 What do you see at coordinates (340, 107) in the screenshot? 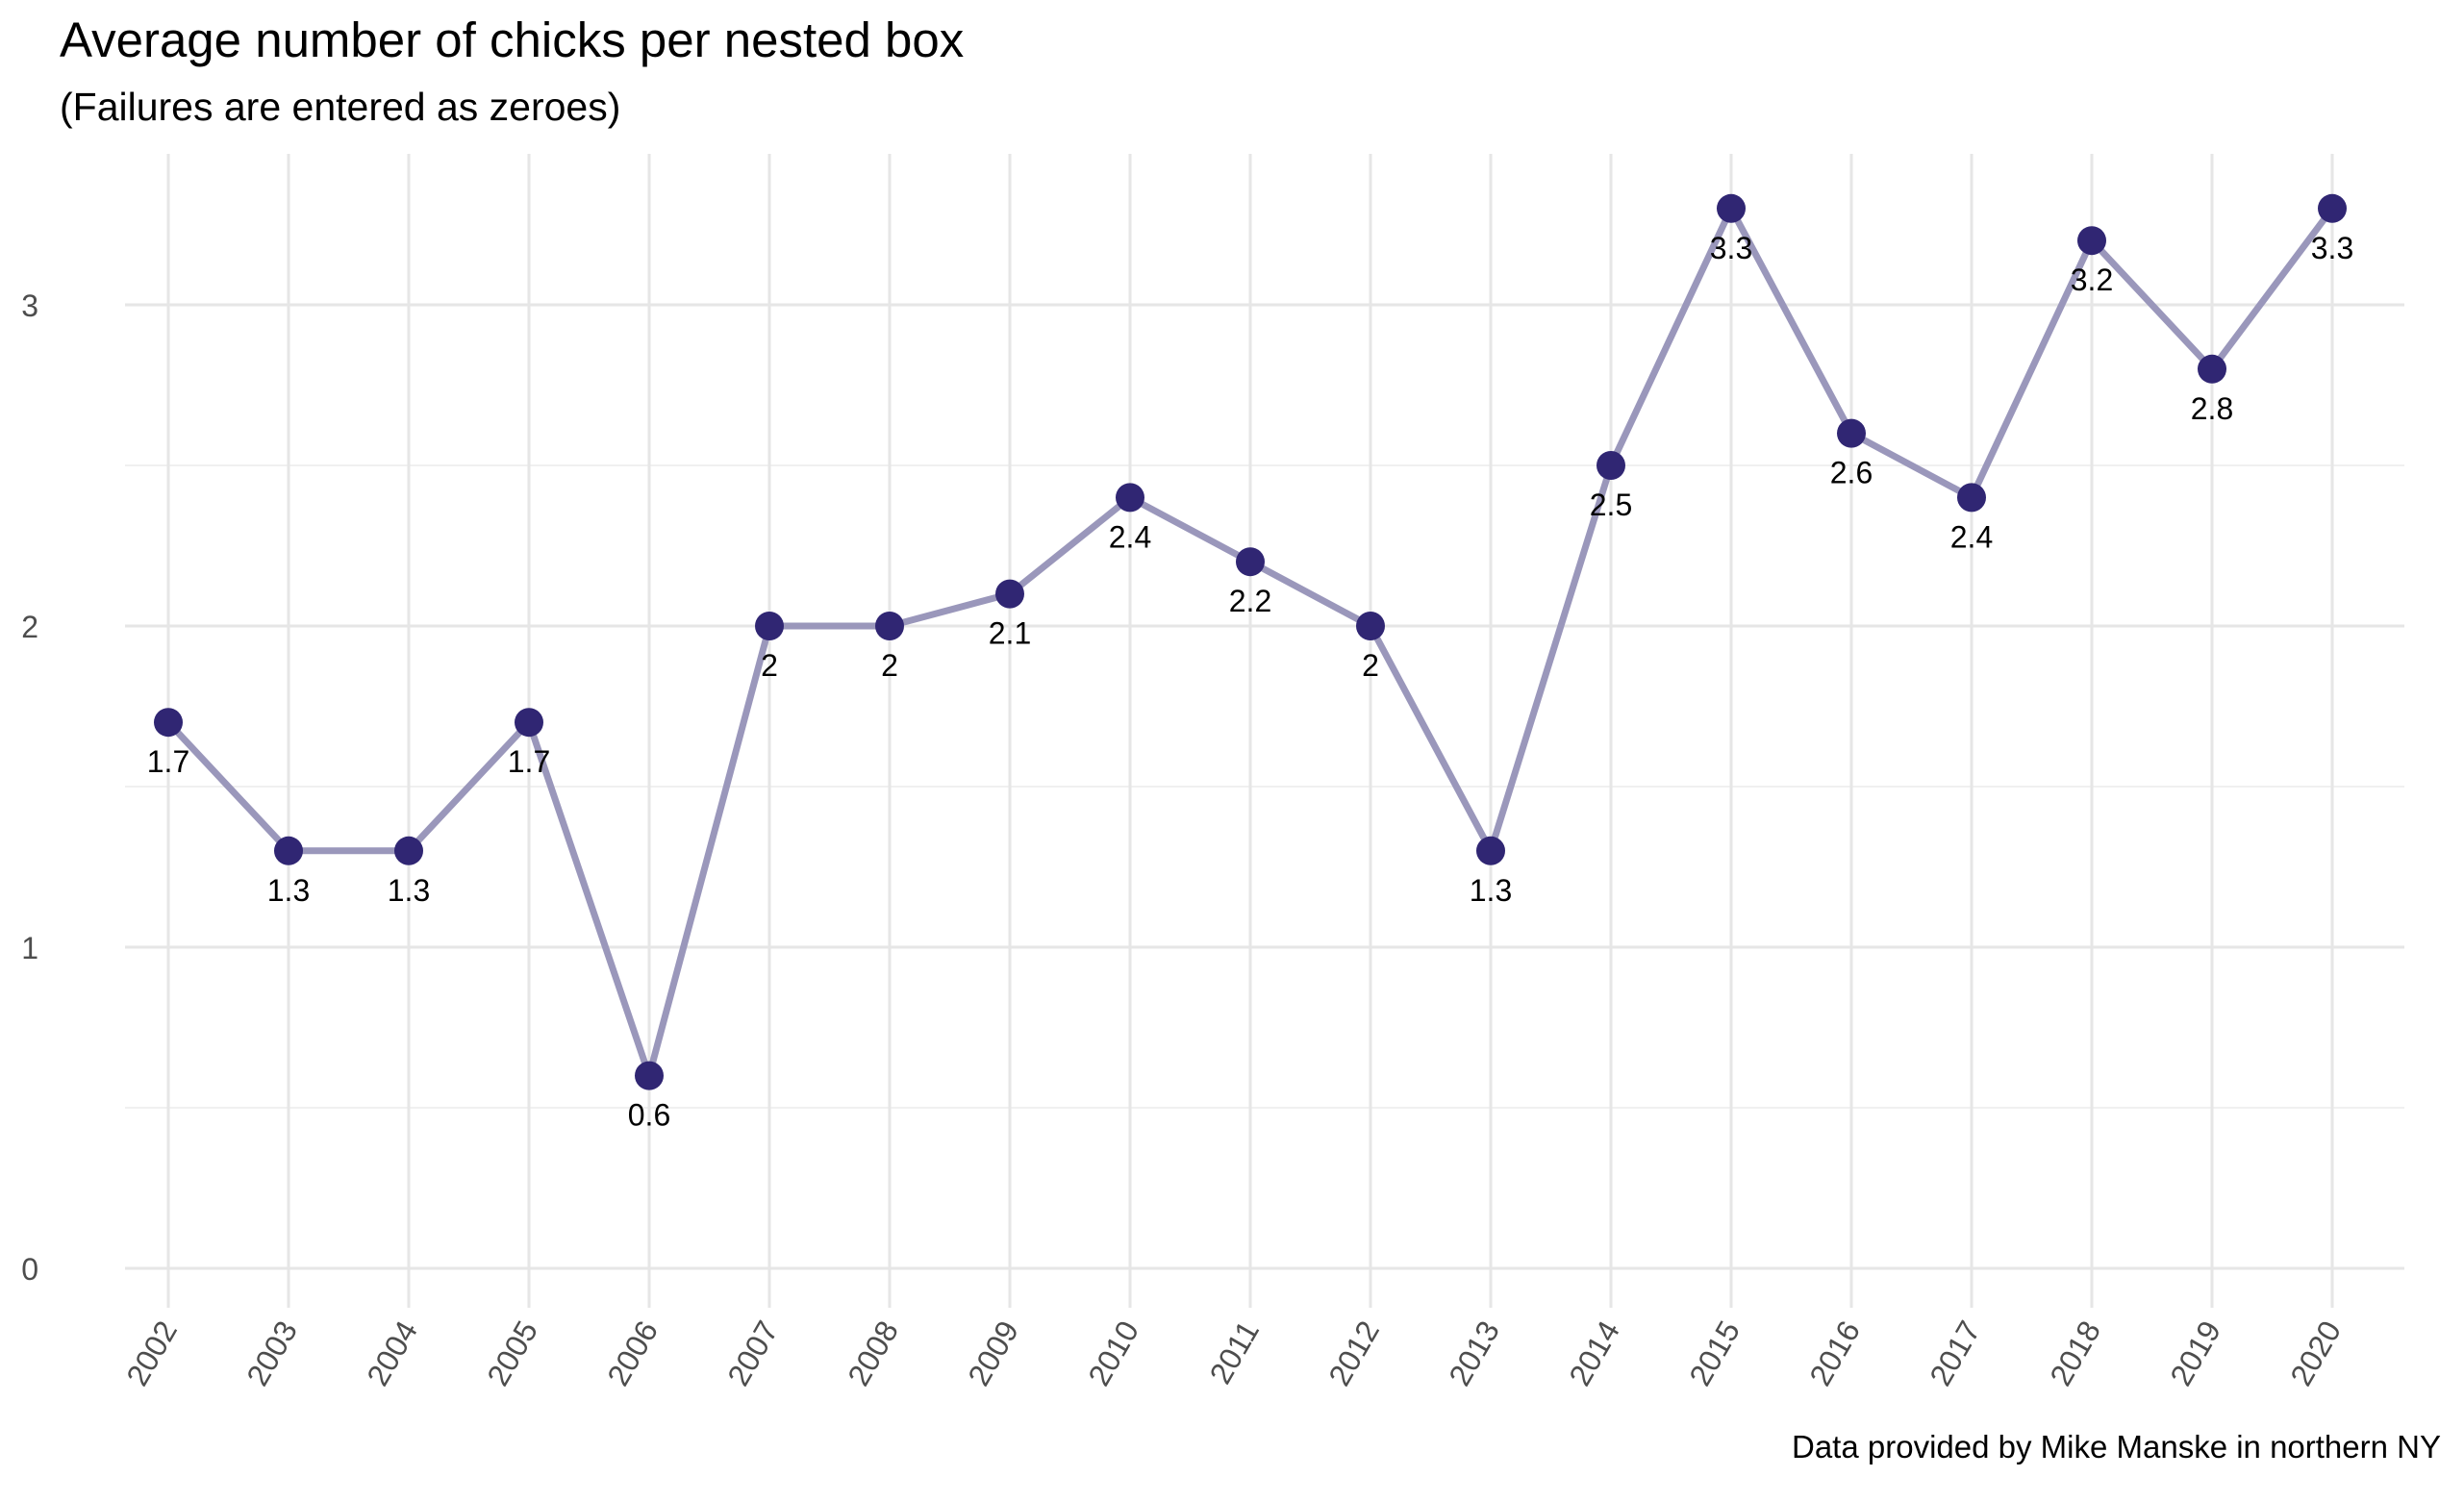
I see `chart-subtitle: (Failures are entered as zeroes)` at bounding box center [340, 107].